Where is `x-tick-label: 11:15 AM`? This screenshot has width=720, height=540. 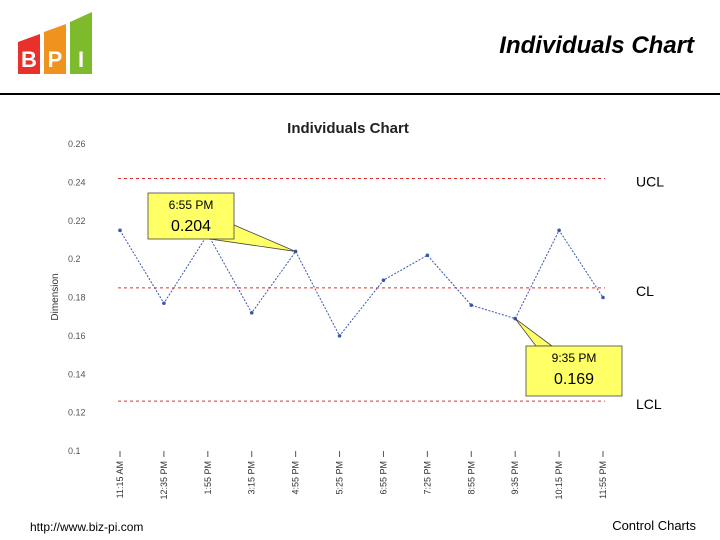
x-tick-label: 11:15 AM is located at coordinates (120, 479).